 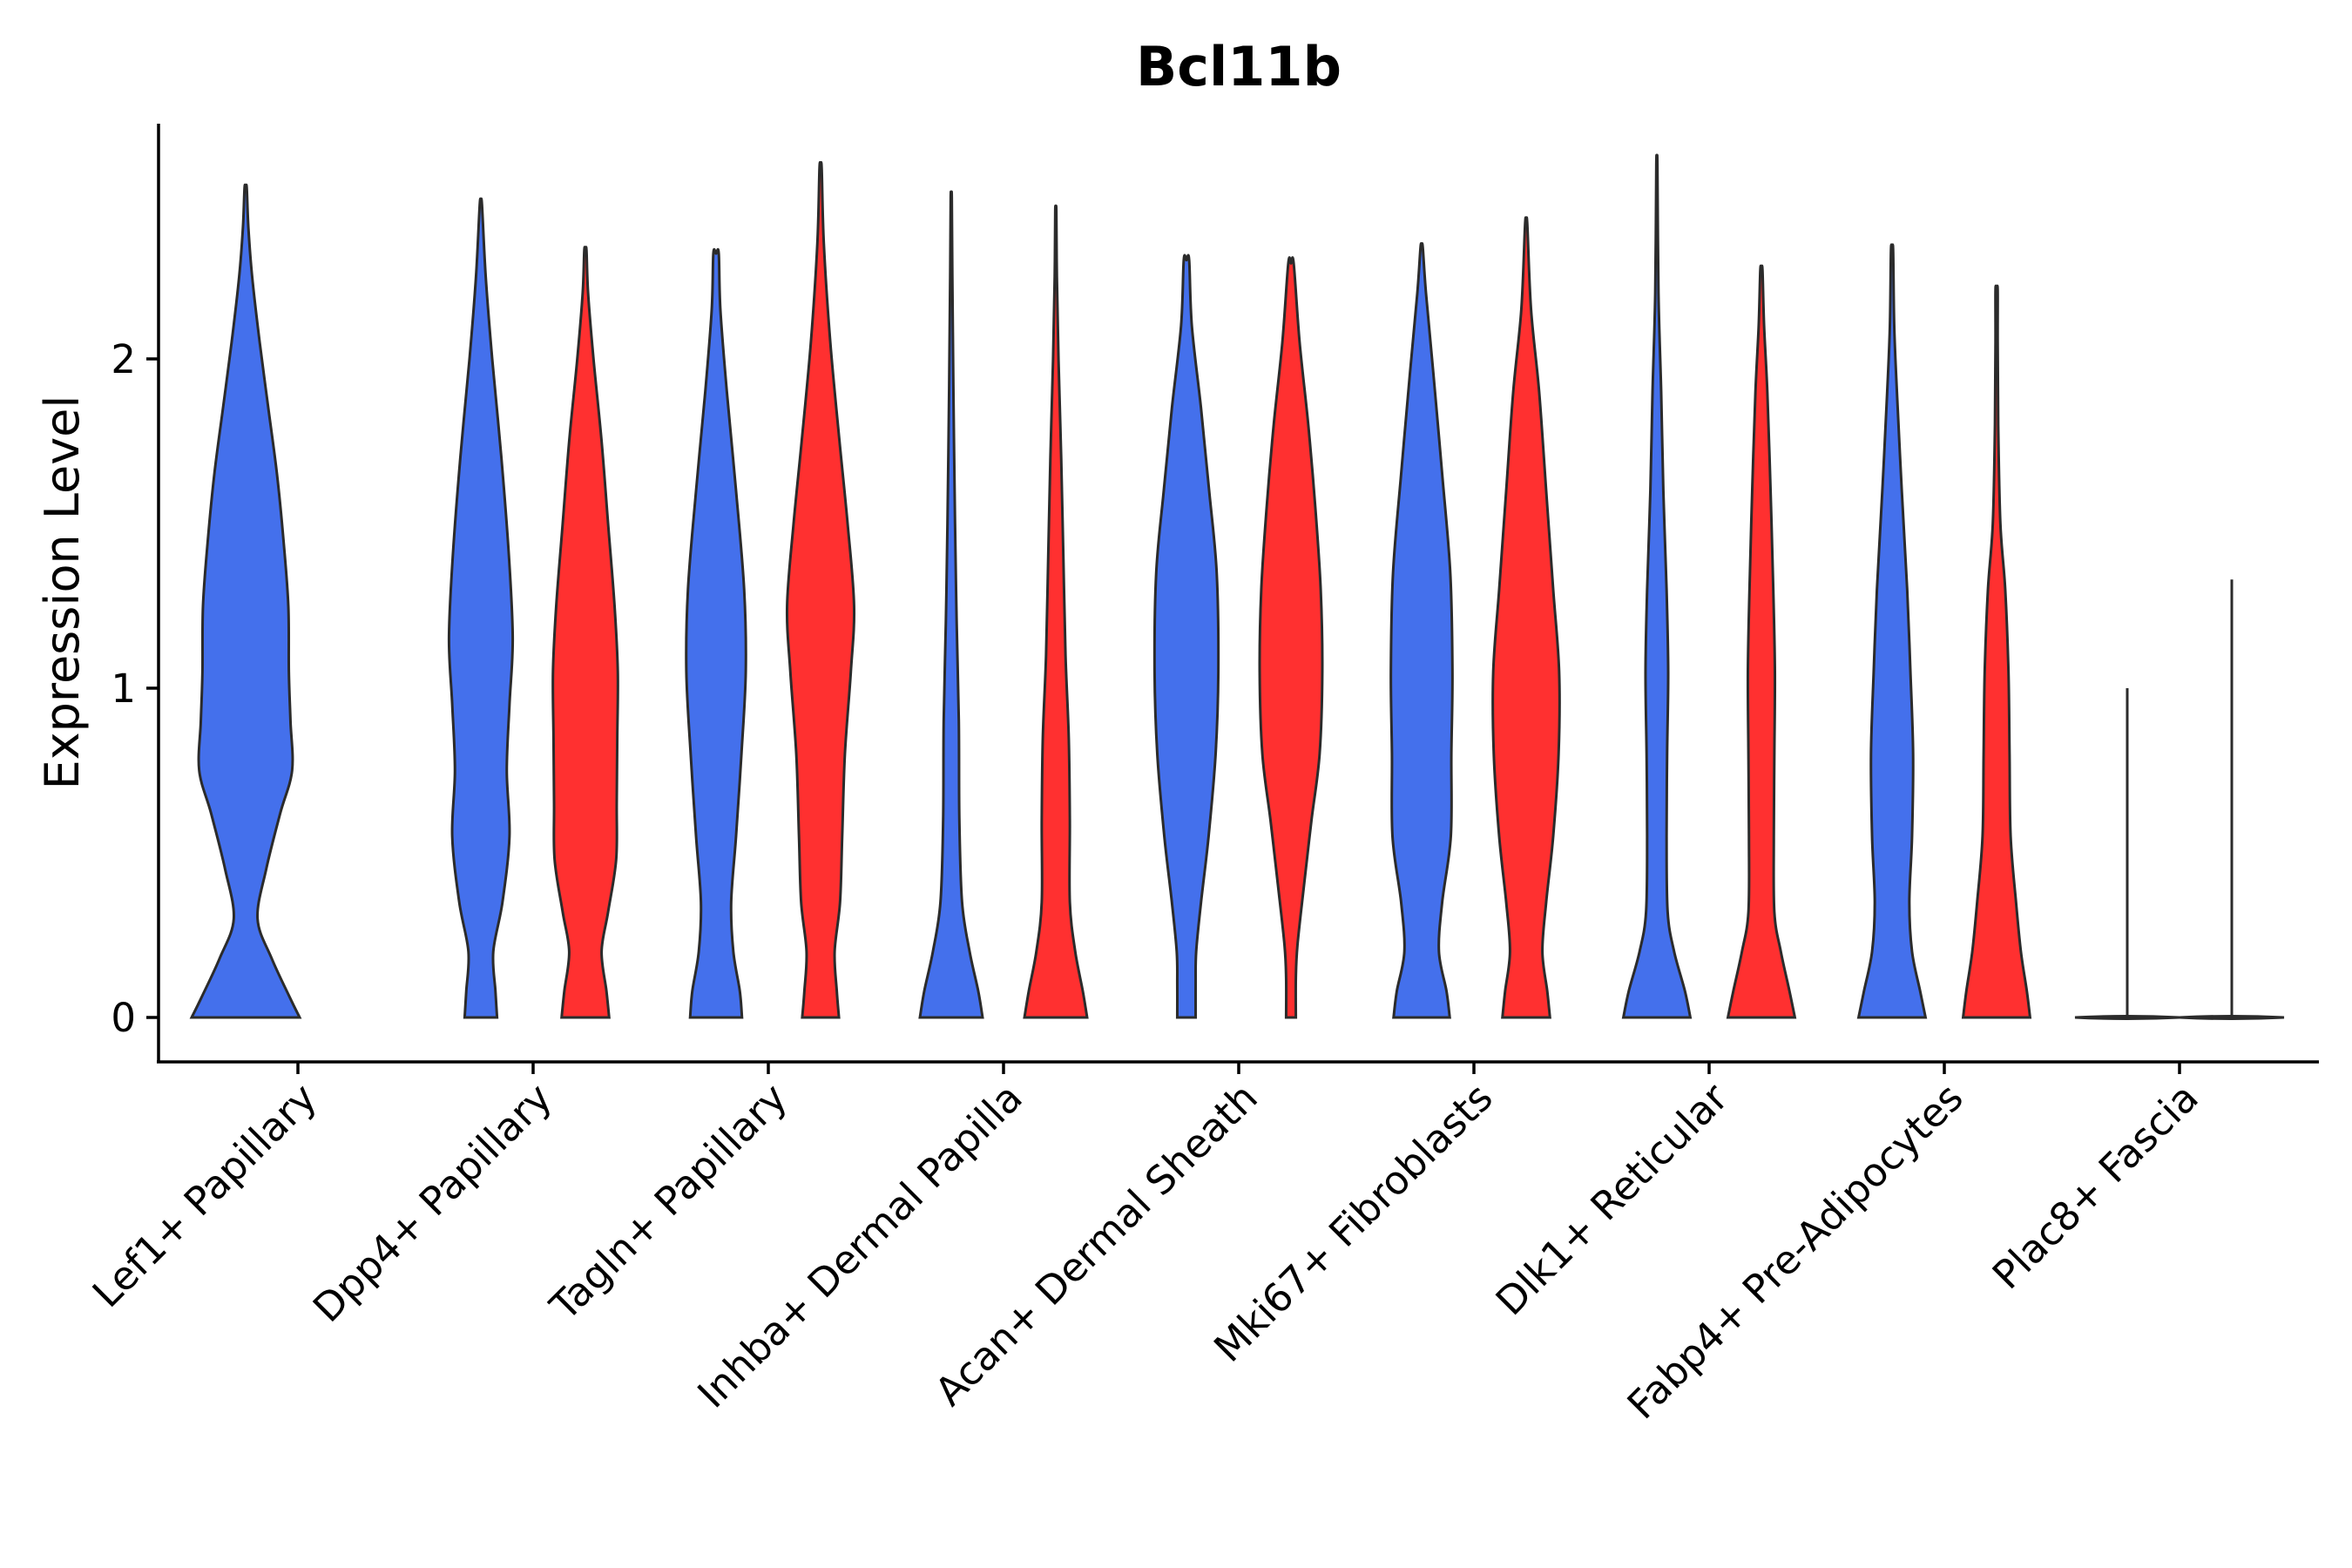 What do you see at coordinates (1239, 66) in the screenshot?
I see `chart-title: Bcl11b` at bounding box center [1239, 66].